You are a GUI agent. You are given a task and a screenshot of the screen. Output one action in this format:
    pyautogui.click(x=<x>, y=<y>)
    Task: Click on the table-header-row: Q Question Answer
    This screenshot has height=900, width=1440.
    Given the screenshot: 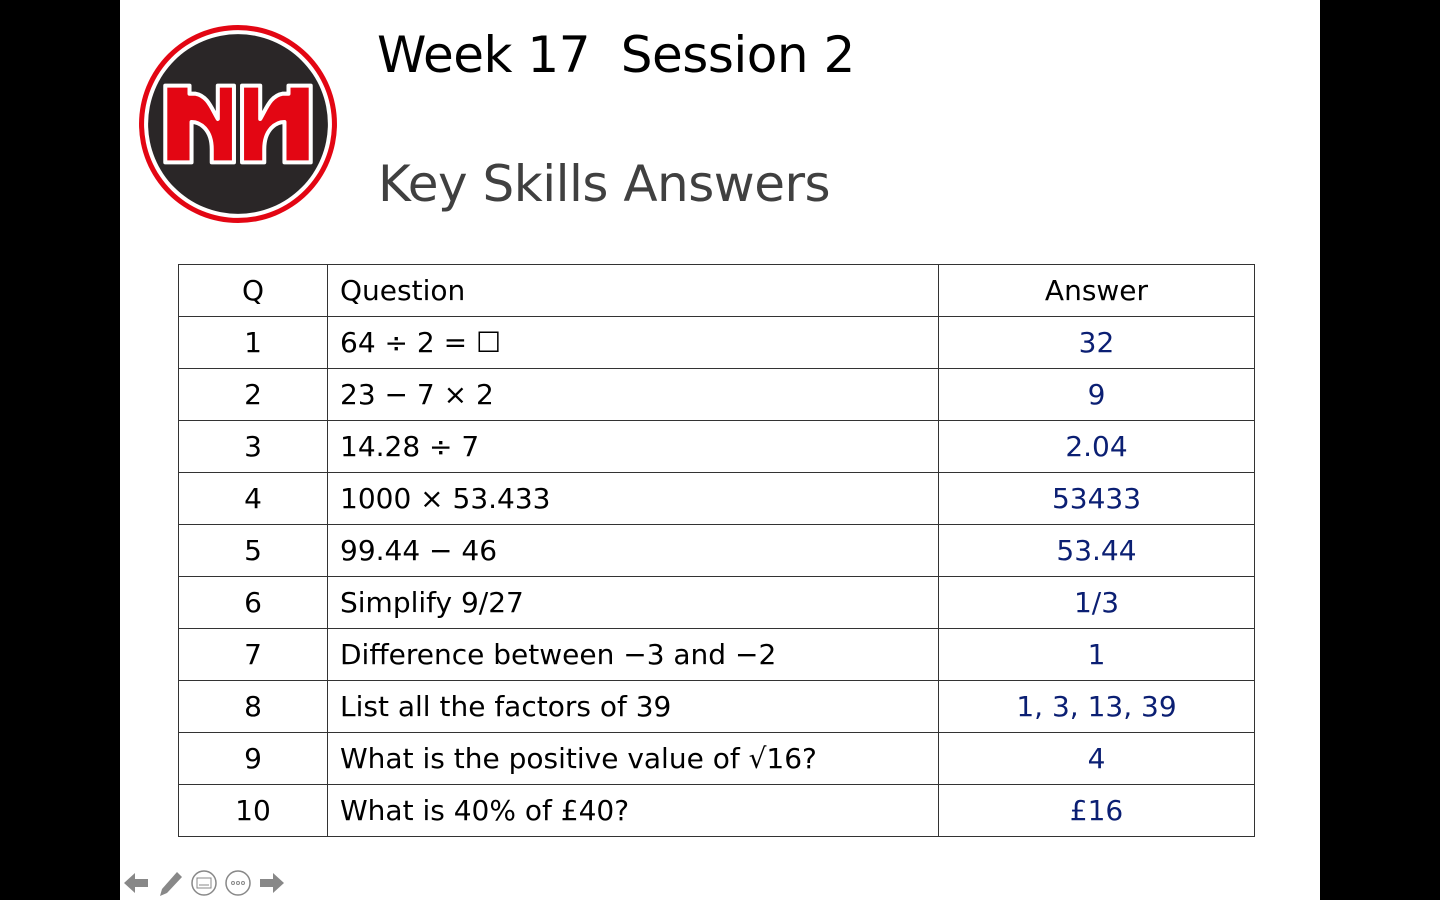 What is the action you would take?
    pyautogui.click(x=716, y=290)
    